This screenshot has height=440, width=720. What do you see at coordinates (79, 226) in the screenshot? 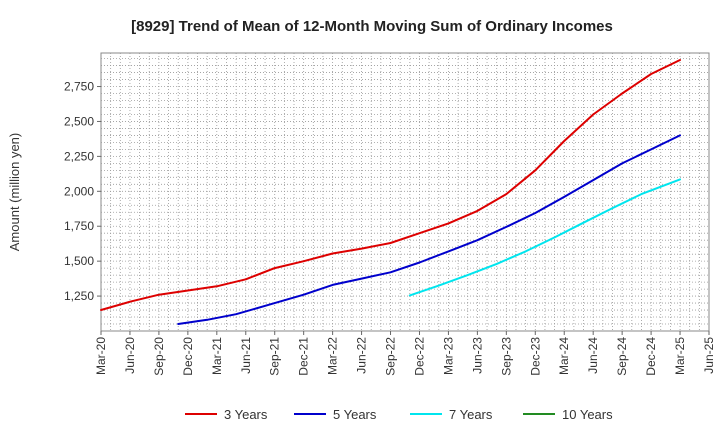
I see `y-tick-label: 1,750` at bounding box center [79, 226].